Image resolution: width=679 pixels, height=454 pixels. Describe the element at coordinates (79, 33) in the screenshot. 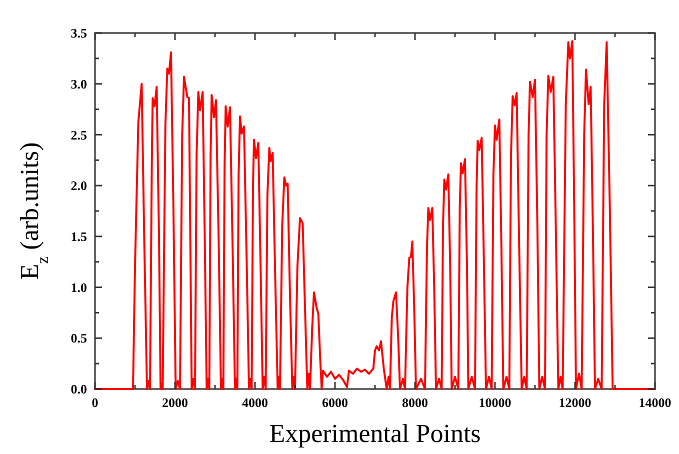

I see `y-tick-label: 3.5` at that location.